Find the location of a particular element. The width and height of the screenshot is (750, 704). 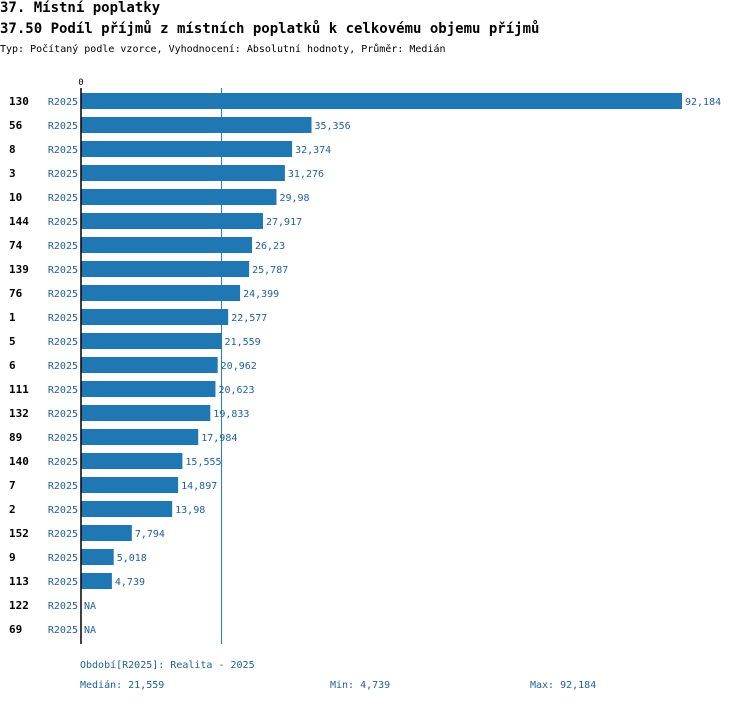

row-id-label: 132 is located at coordinates (19, 413).